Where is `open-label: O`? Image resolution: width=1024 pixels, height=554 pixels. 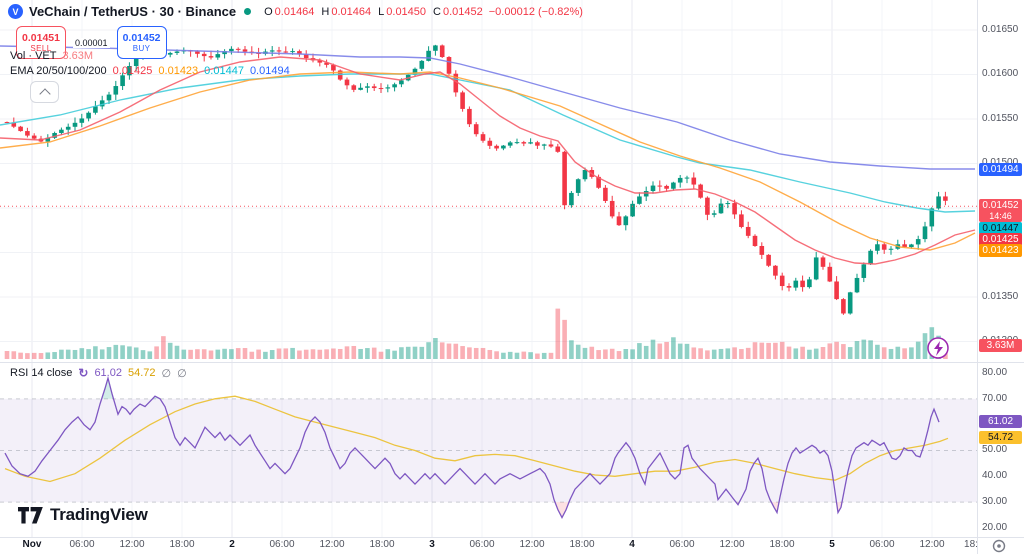 open-label: O is located at coordinates (268, 11).